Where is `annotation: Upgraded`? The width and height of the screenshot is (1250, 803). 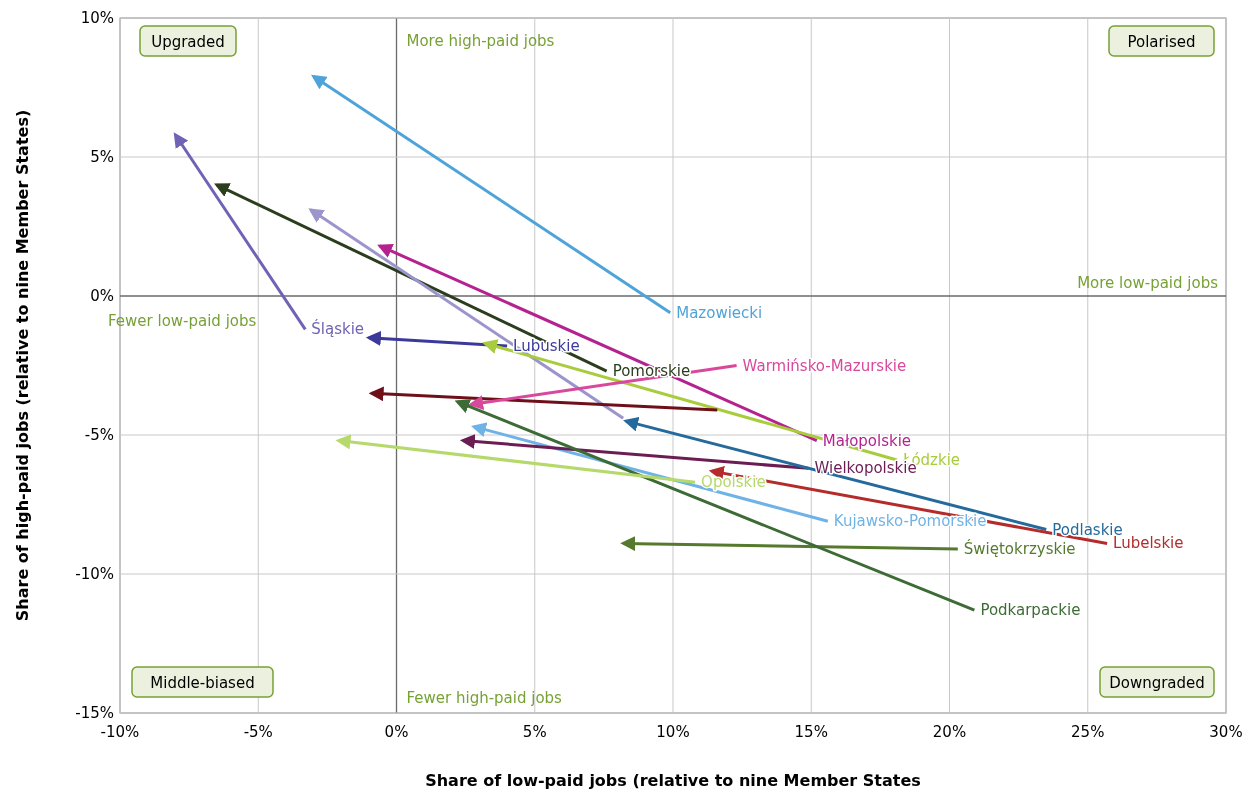 annotation: Upgraded is located at coordinates (188, 42).